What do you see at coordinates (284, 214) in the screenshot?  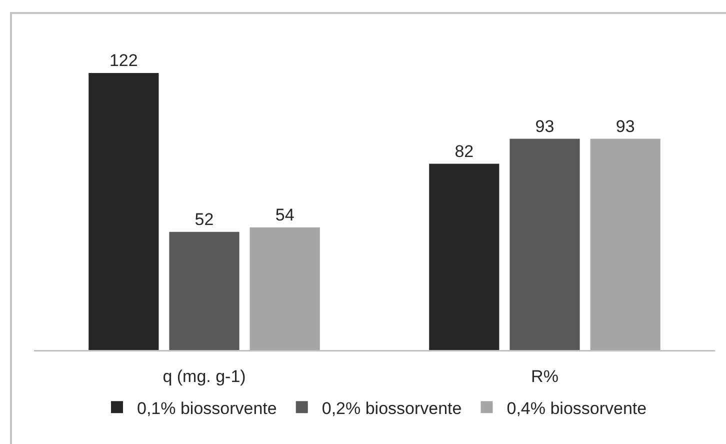 I see `data-label: 54` at bounding box center [284, 214].